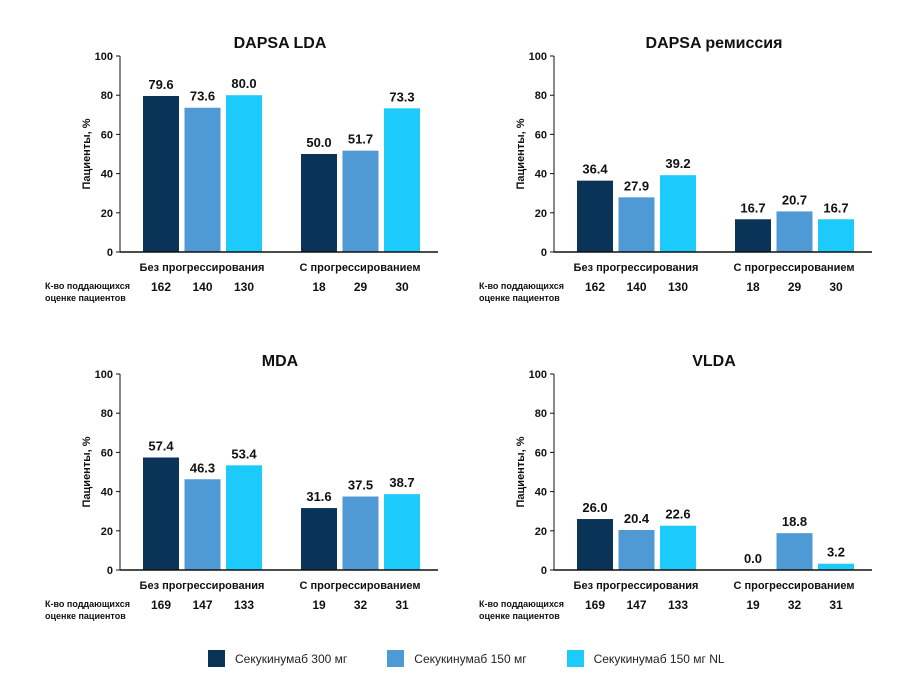 The width and height of the screenshot is (916, 697). I want to click on data-label: 36.4, so click(595, 169).